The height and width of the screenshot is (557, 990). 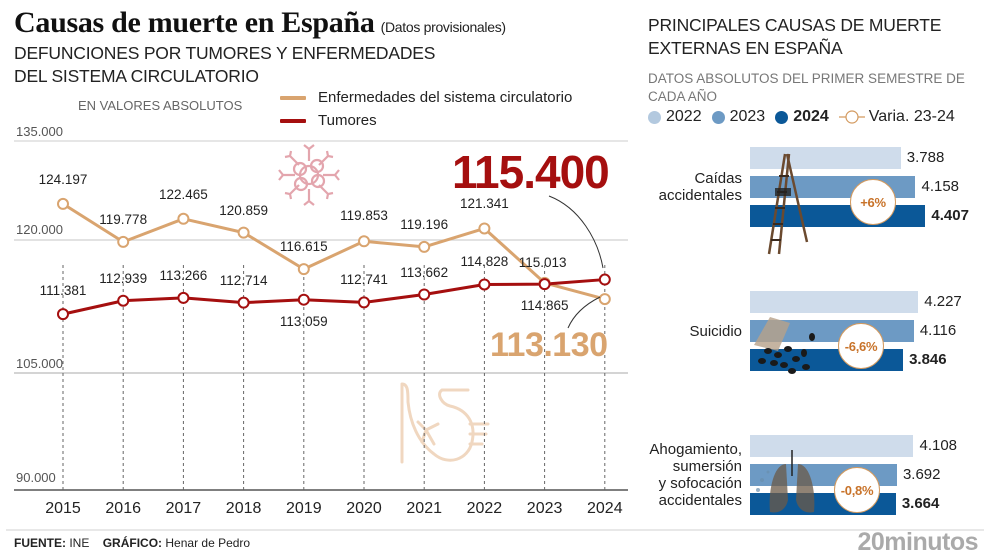 What do you see at coordinates (873, 202) in the screenshot?
I see `variation-badge: +6%` at bounding box center [873, 202].